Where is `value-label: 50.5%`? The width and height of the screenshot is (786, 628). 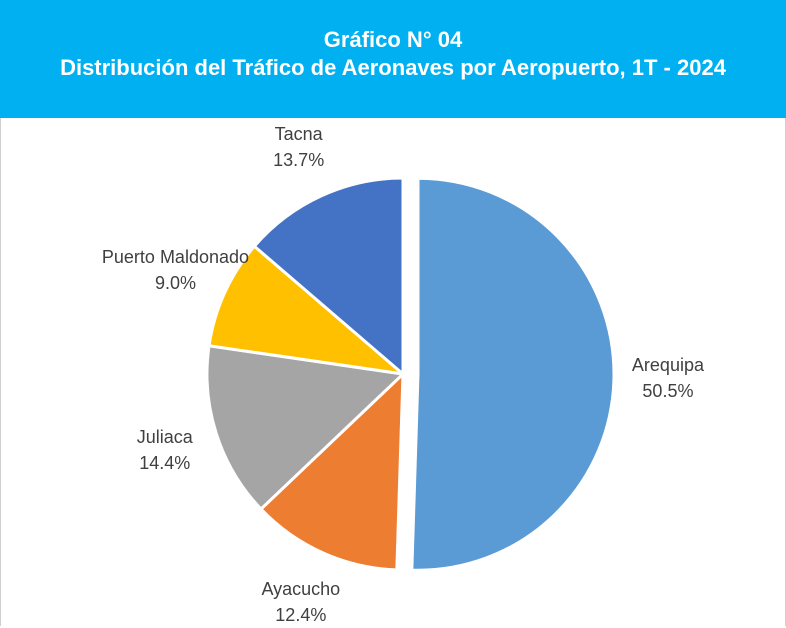 value-label: 50.5% is located at coordinates (668, 391).